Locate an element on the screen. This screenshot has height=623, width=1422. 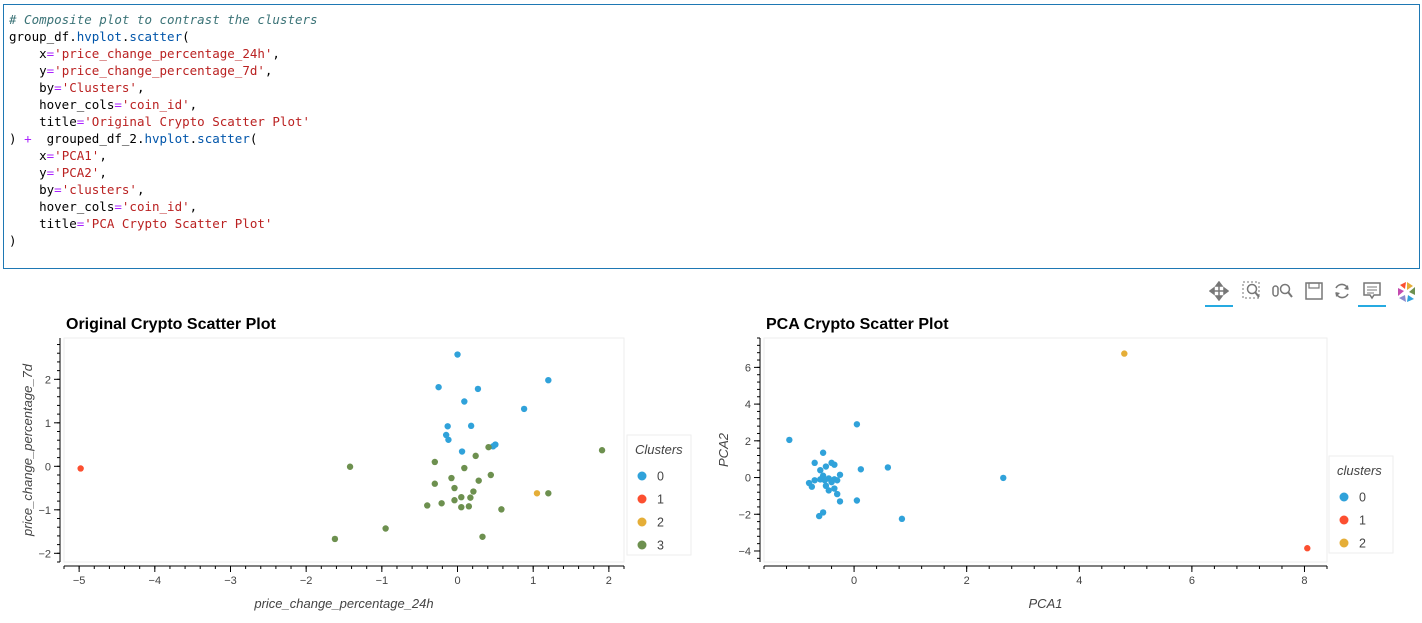
y-tick-label: 2 is located at coordinates (748, 442).